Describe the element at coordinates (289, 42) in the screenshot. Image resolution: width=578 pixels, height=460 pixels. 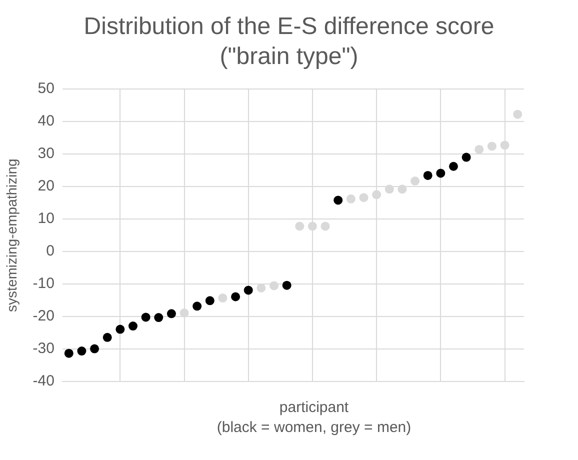
I see `chart-title: Distribution of the E-S difference score ("brain type")` at that location.